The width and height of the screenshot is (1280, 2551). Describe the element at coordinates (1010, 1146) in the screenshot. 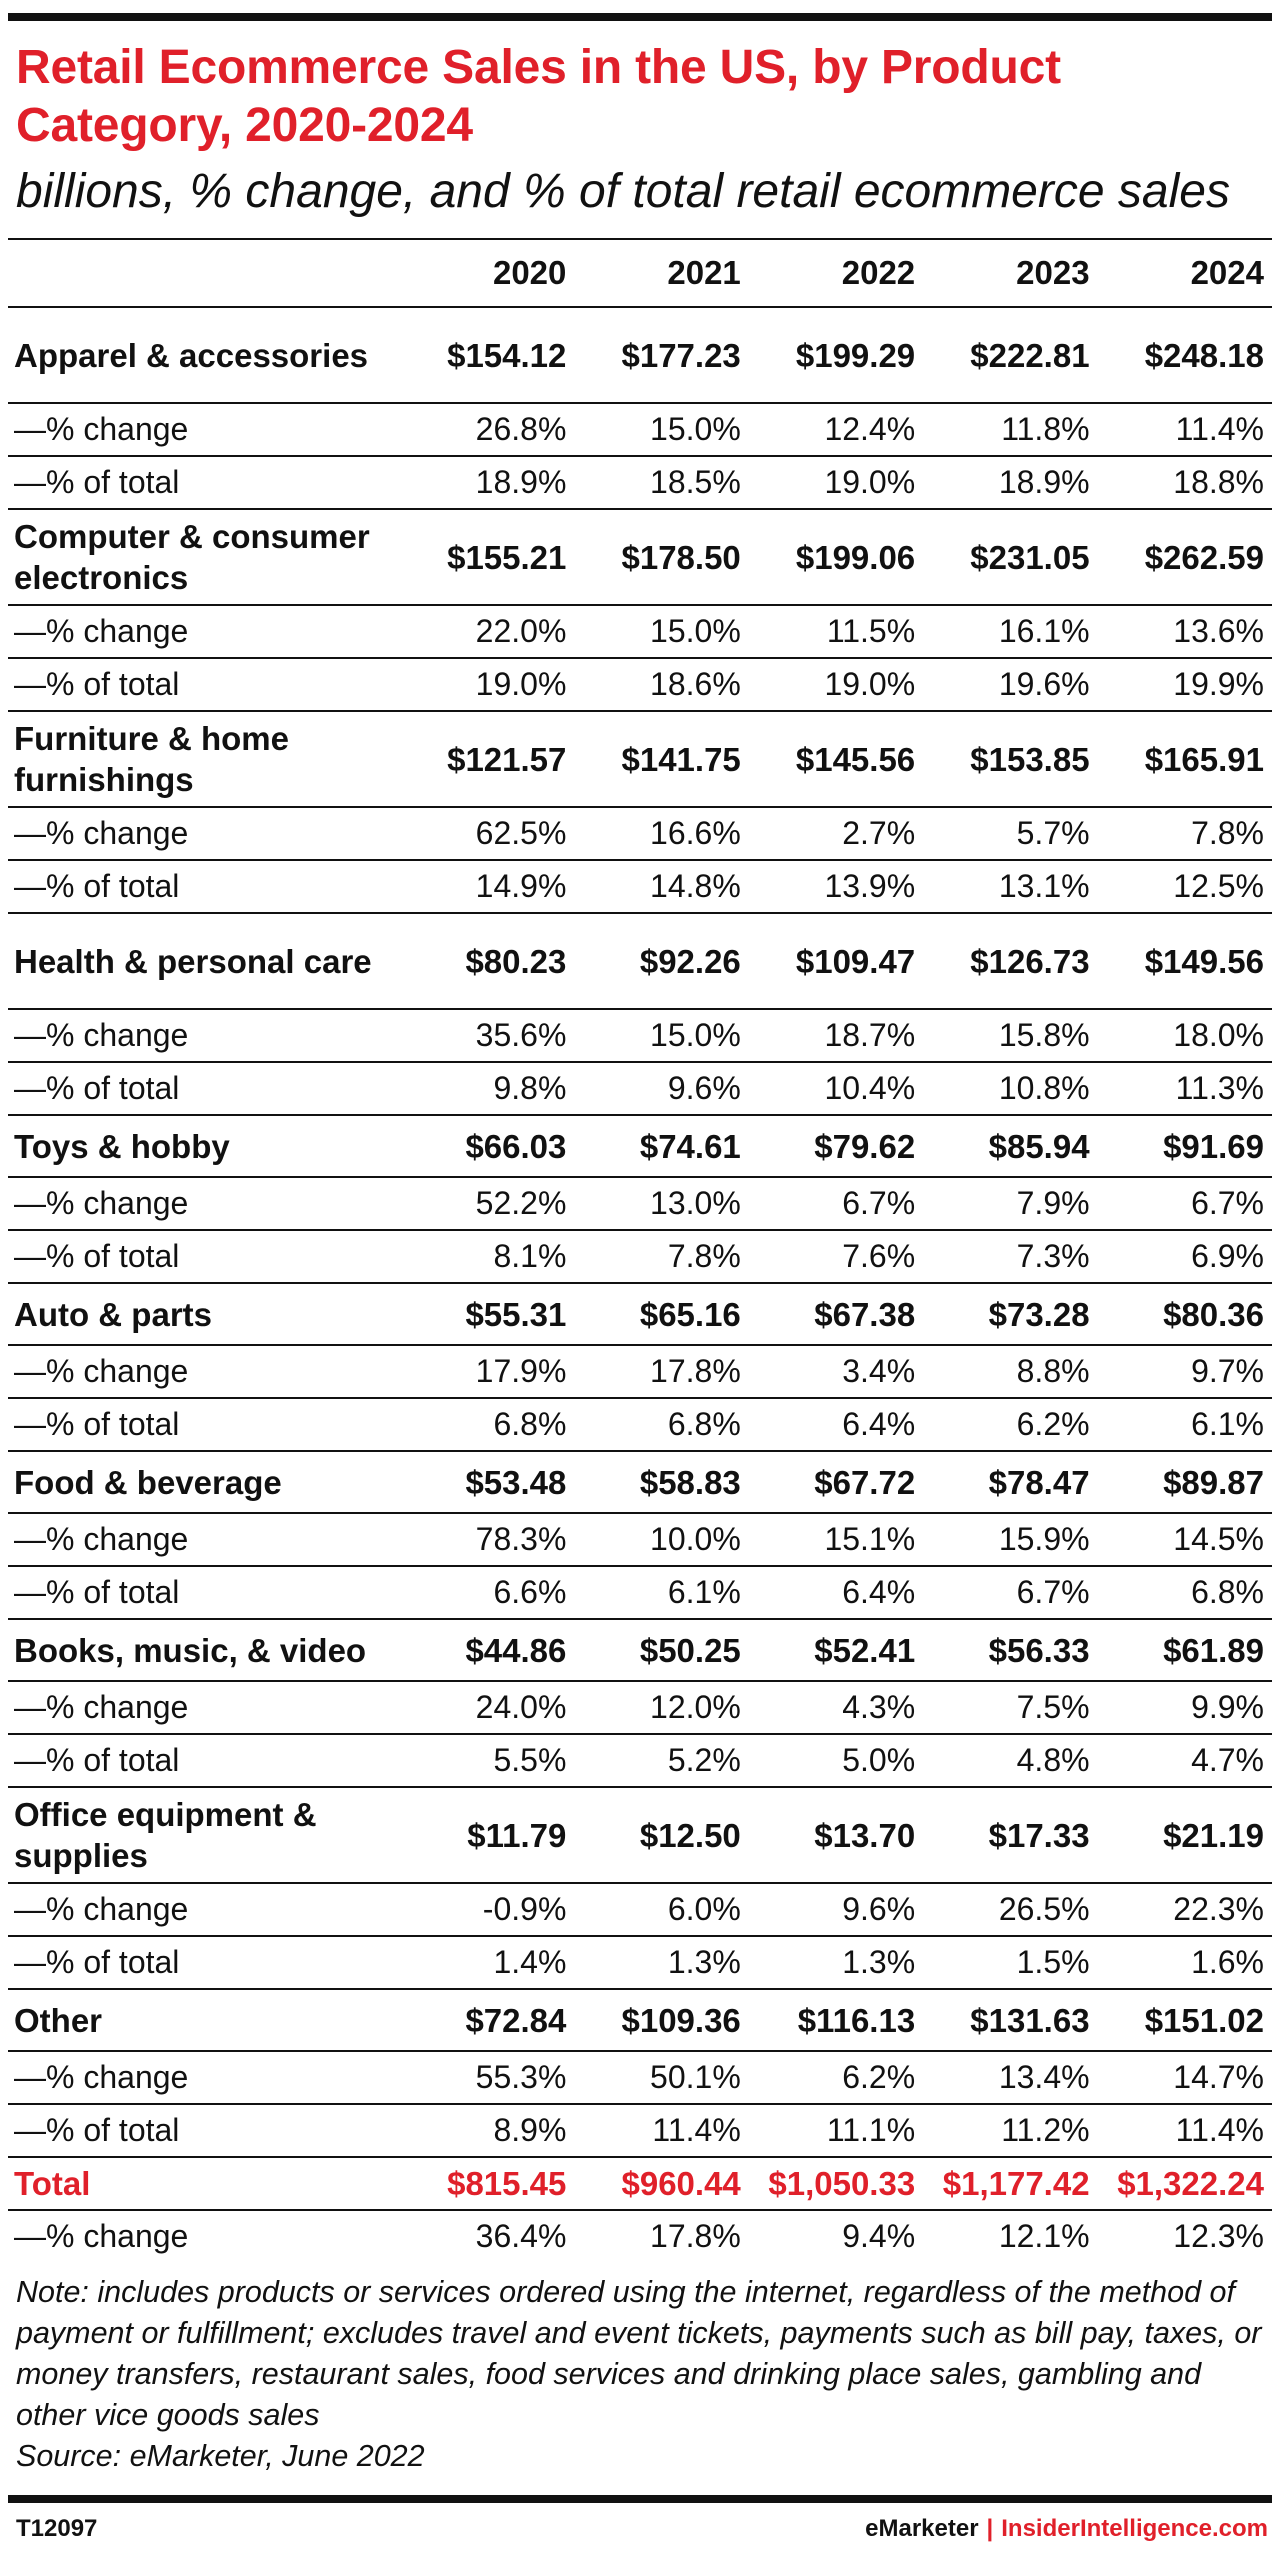

I see `value-cell: $85.94` at that location.